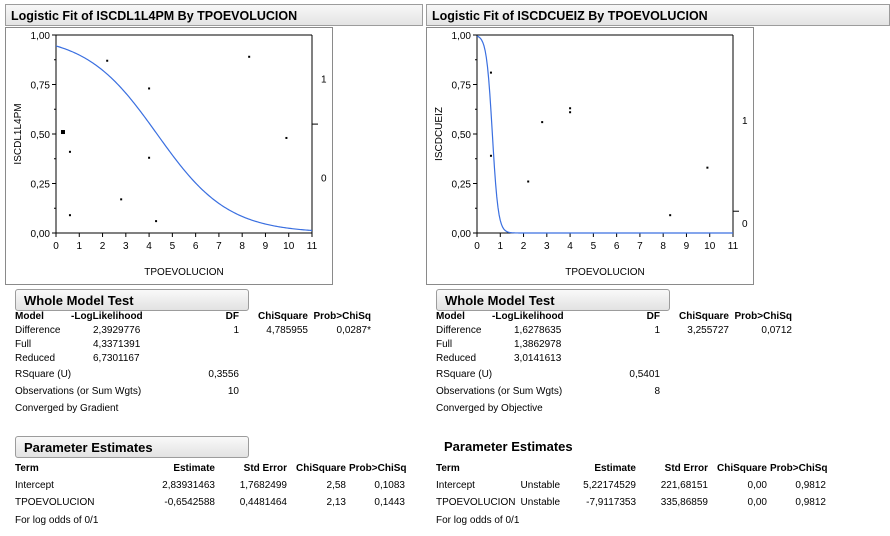  I want to click on col-header-model: Model, so click(29, 316).